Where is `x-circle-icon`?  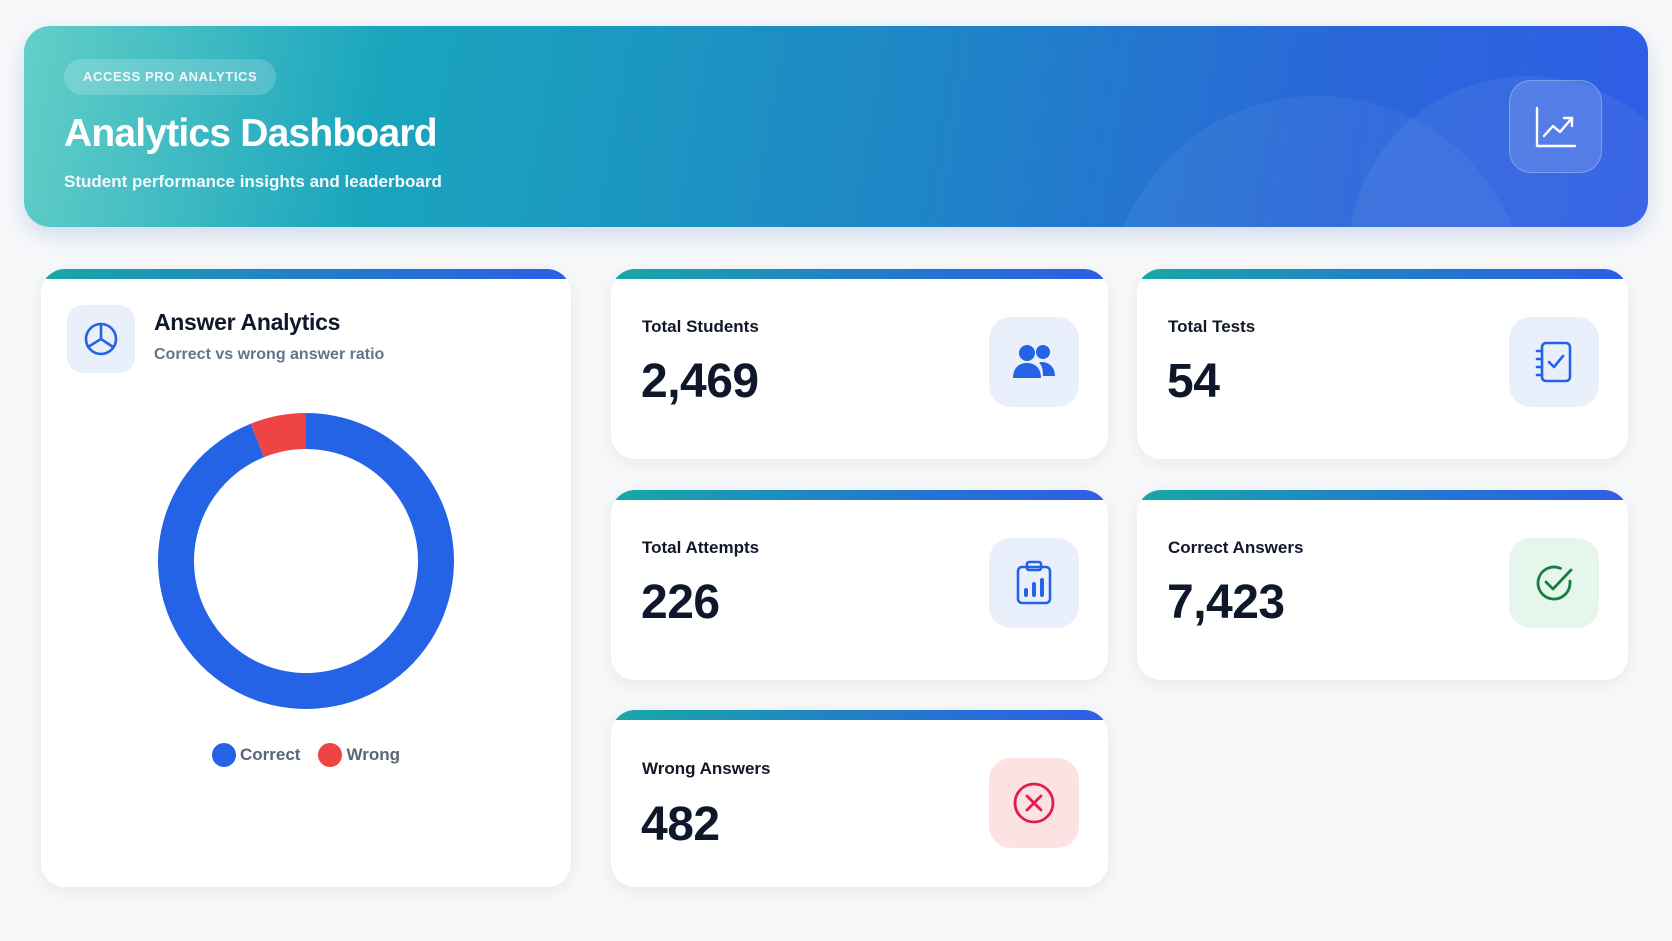 x-circle-icon is located at coordinates (1034, 803).